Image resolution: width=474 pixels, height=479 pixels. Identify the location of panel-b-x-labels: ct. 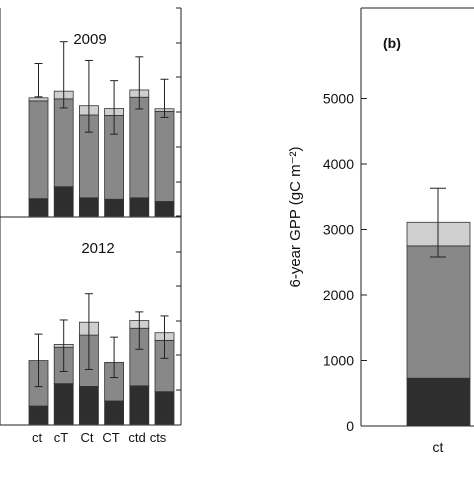
(438, 447).